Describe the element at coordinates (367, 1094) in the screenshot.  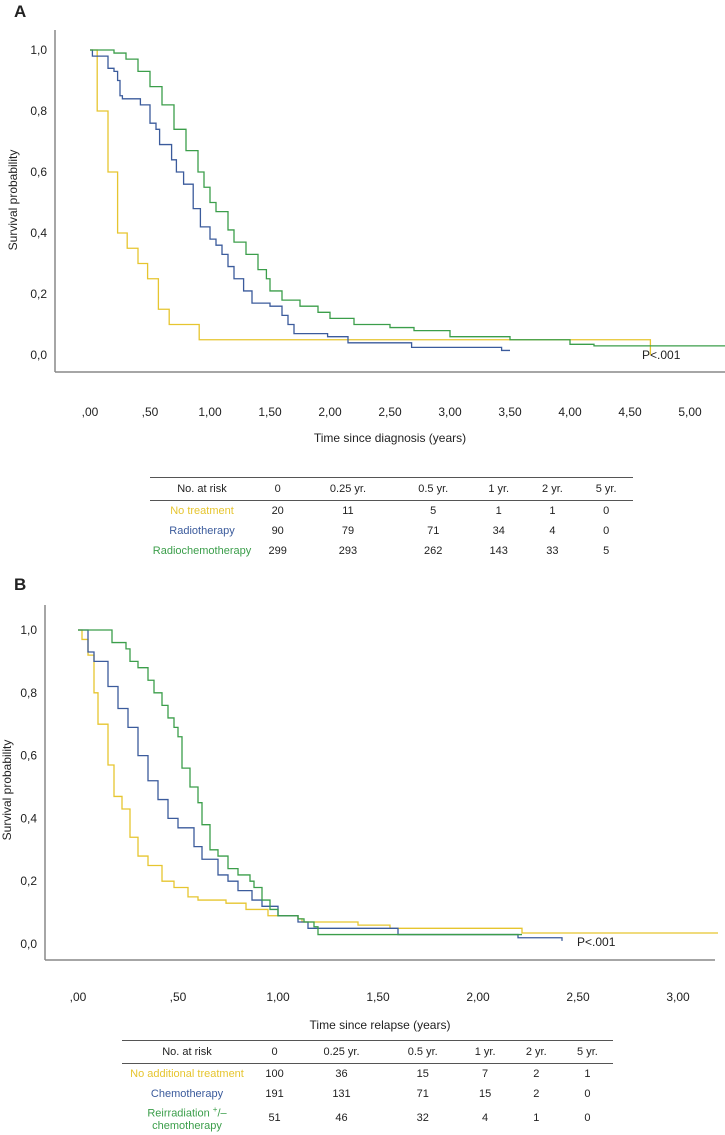
I see `table-row: Chemotherapy 191 131 71 15 2 0` at that location.